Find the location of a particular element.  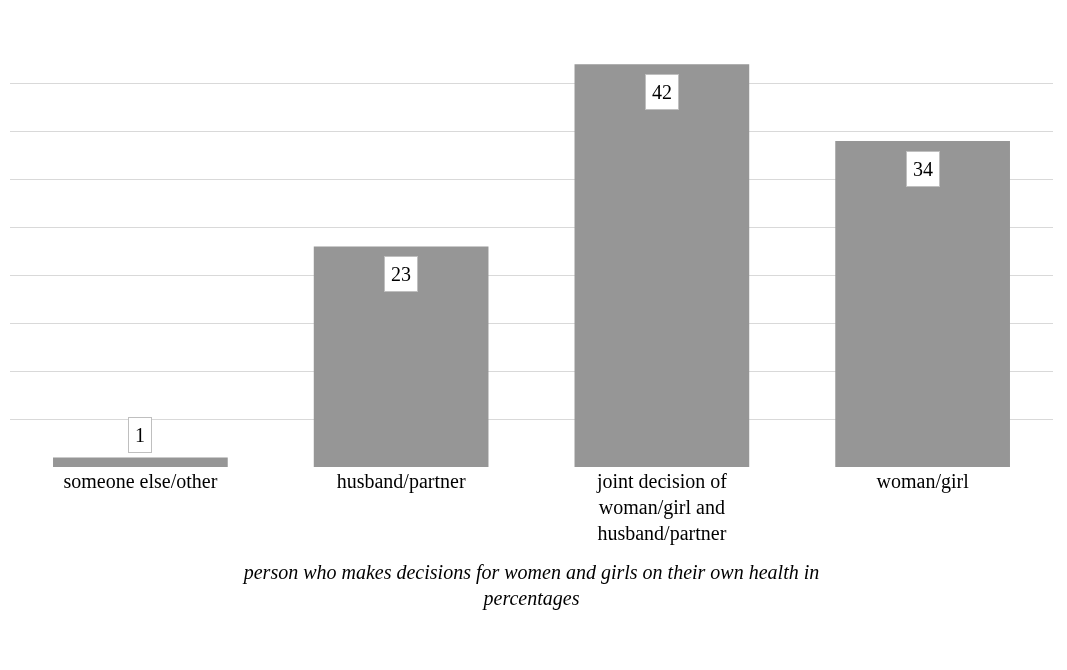

x-axis-title: person who makes decisions for women and girls on their own health in percentages is located at coordinates (530, 585).